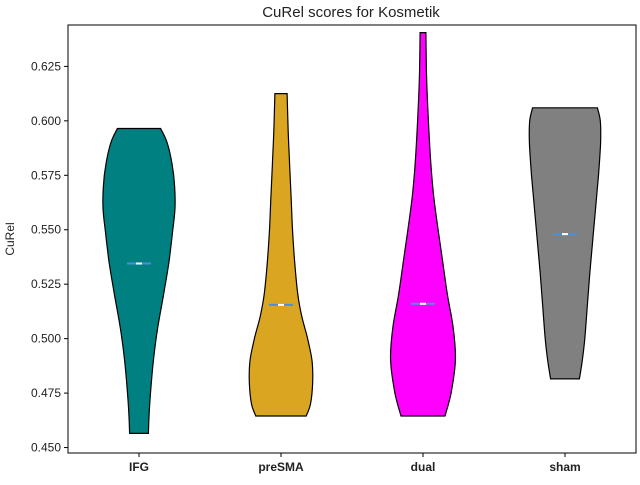  What do you see at coordinates (355, 463) in the screenshot?
I see `x-axis-ticks: IFG preSMA dual sham` at bounding box center [355, 463].